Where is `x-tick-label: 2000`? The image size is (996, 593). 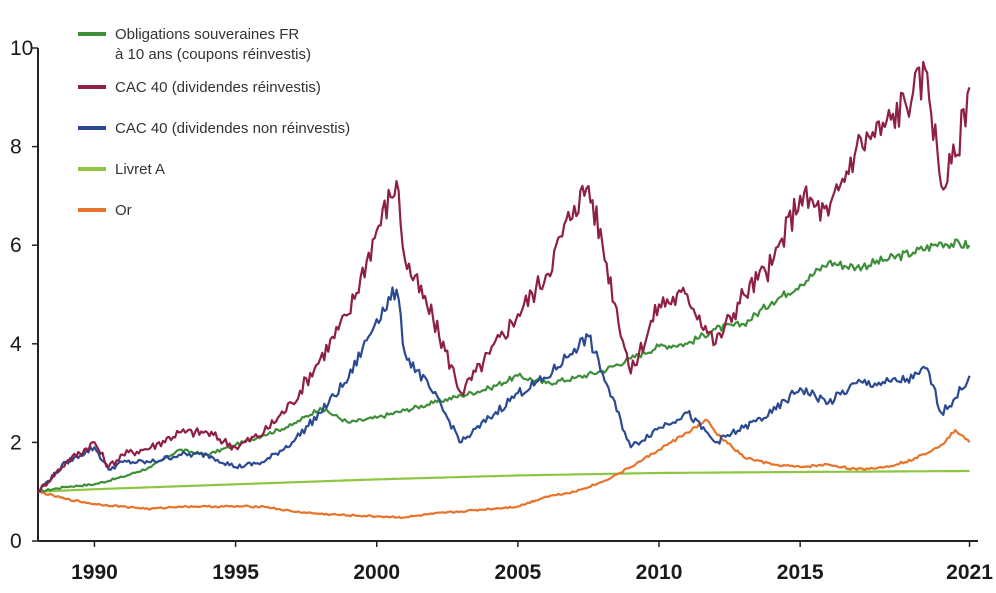 x-tick-label: 2000 is located at coordinates (376, 572).